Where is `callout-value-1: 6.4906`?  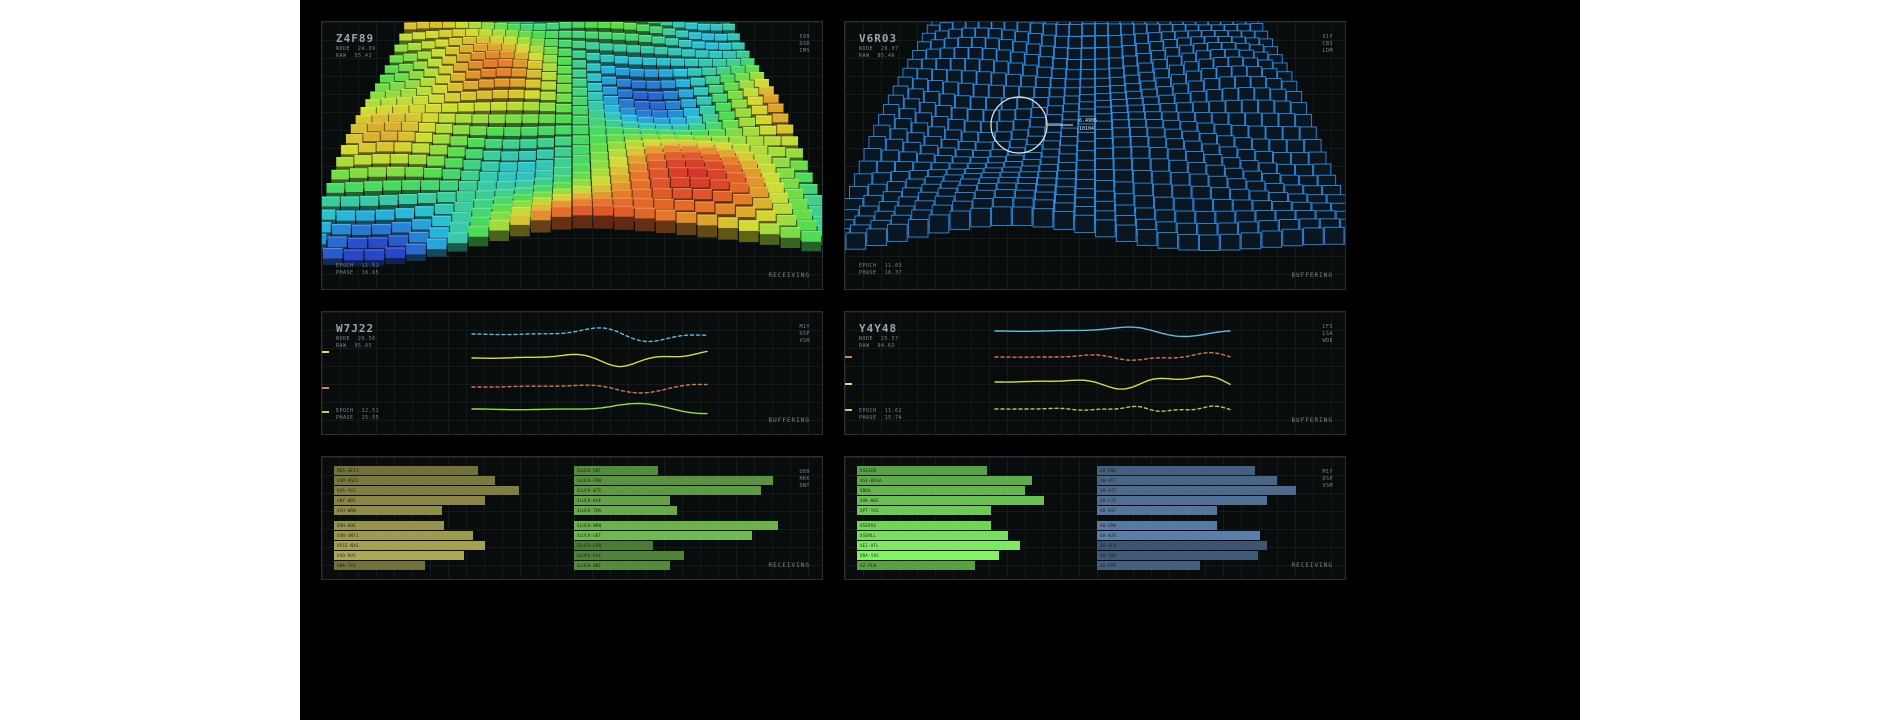
callout-value-1: 6.4906 is located at coordinates (1088, 121).